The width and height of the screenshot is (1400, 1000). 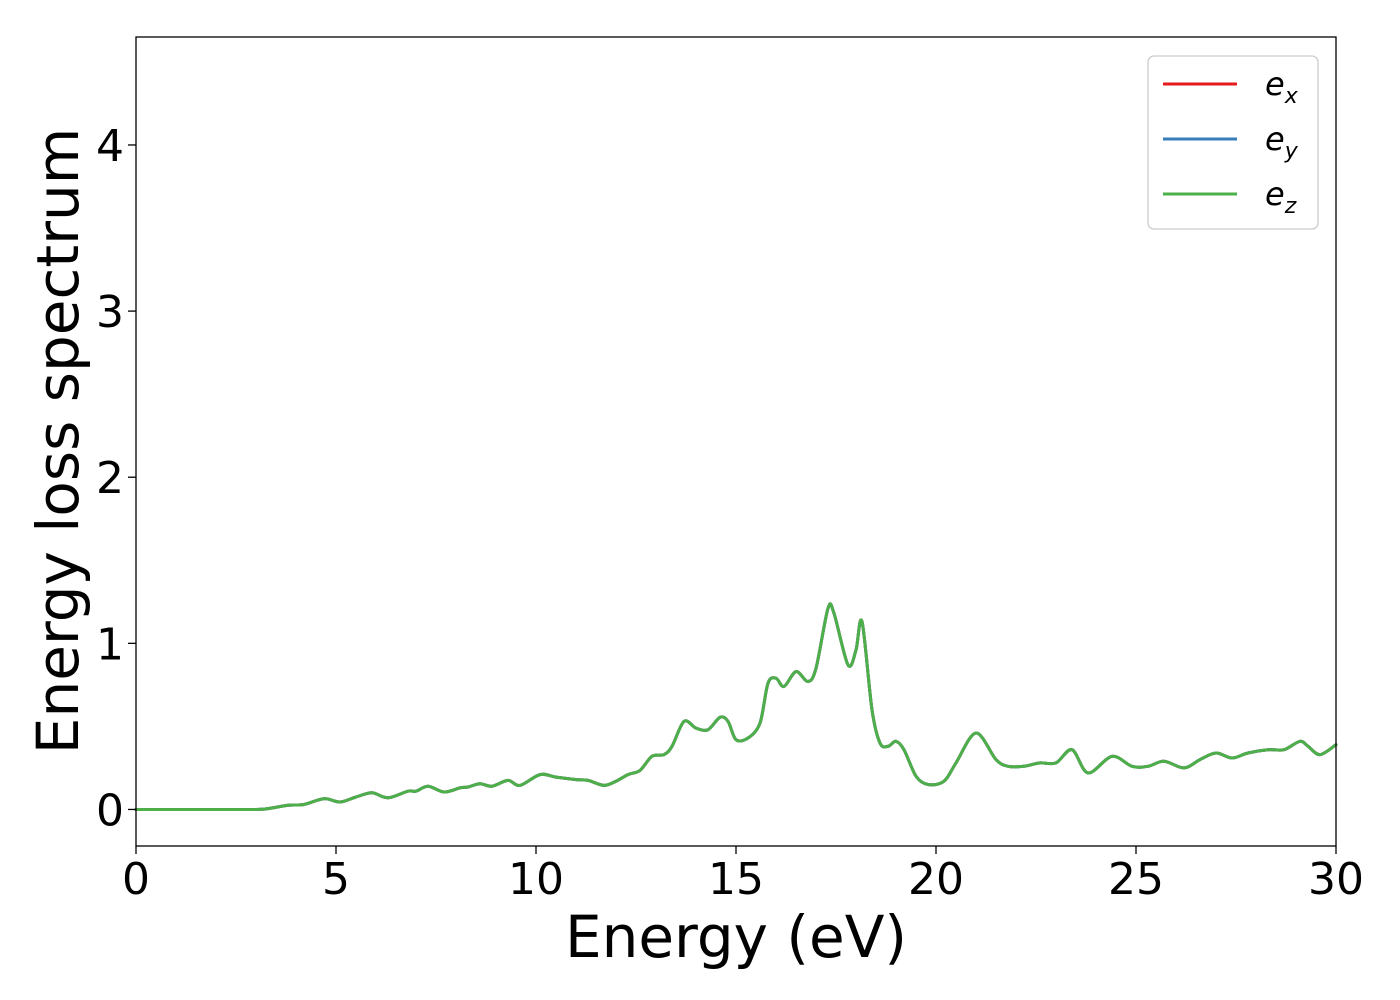 I want to click on legend-label-e-y: ey, so click(x=1282, y=142).